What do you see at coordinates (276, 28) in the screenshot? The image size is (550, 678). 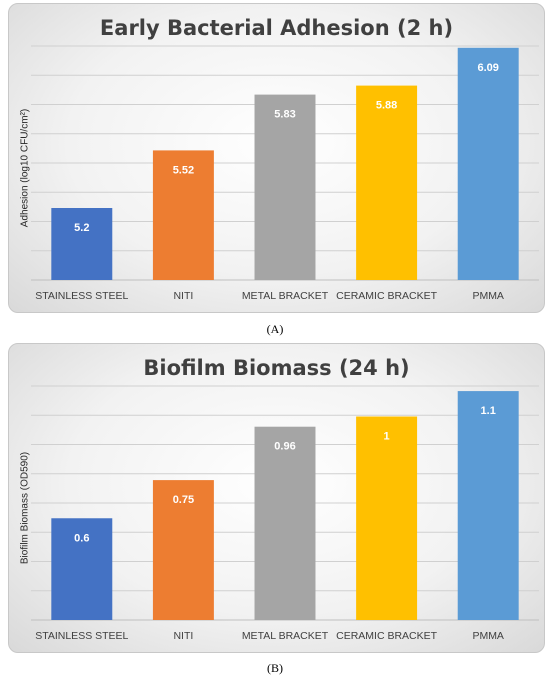 I see `chart-title: Early Bacterial Adhesion (2 h)` at bounding box center [276, 28].